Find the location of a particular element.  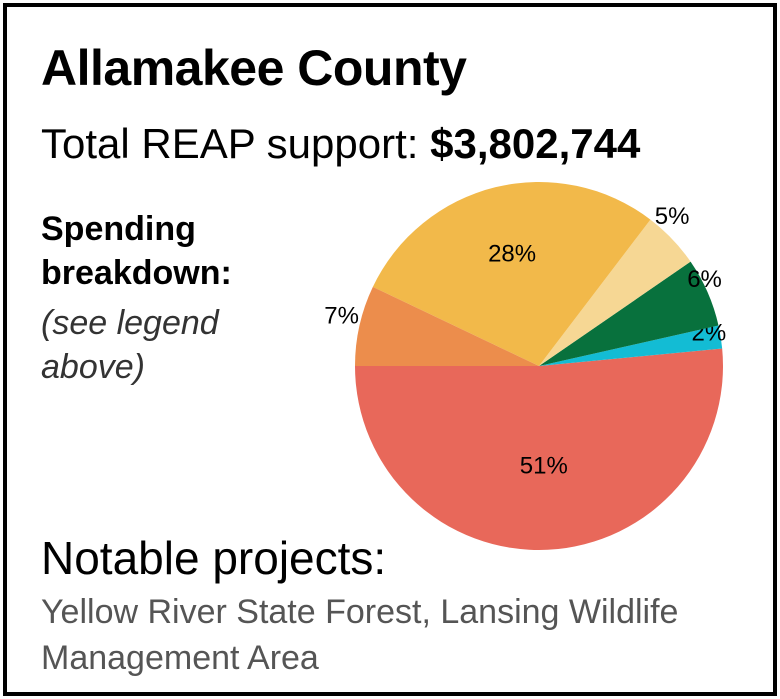

pie-label-6pct: 6% is located at coordinates (704, 279).